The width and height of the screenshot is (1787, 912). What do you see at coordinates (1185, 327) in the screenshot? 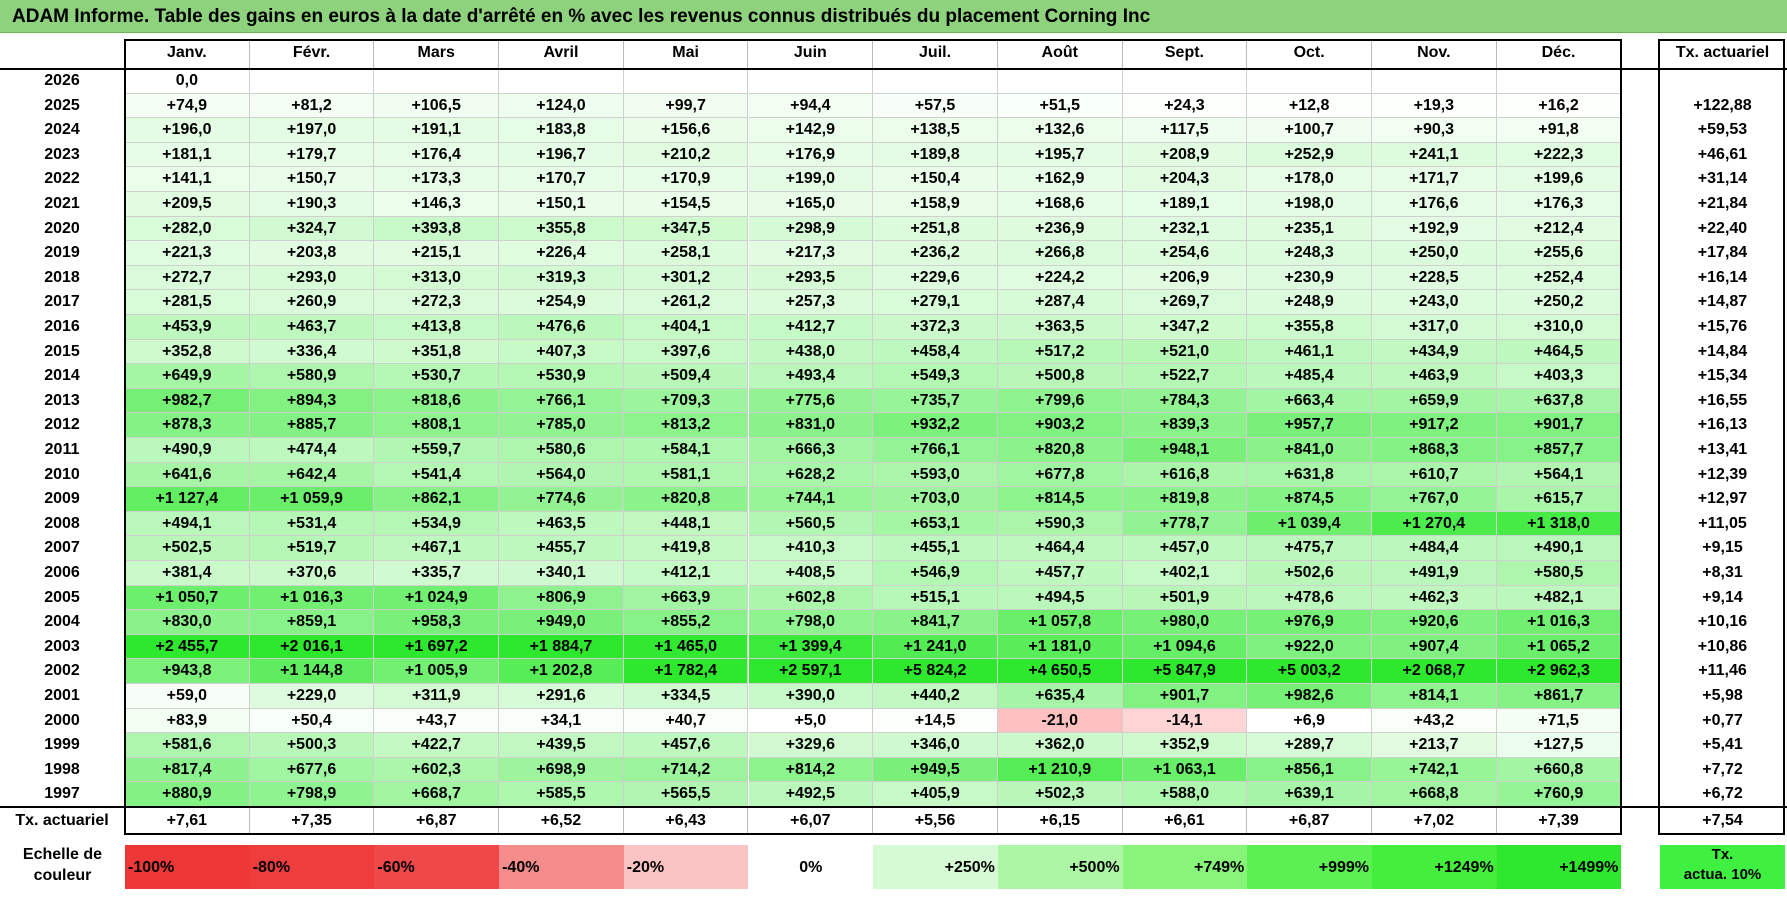
I see `table-cell: +347,2` at bounding box center [1185, 327].